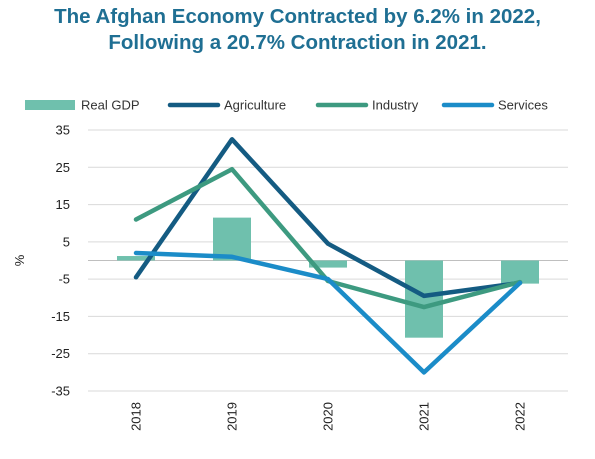 The image size is (595, 459). What do you see at coordinates (328, 264) in the screenshot?
I see `bar-real-gdp-2020` at bounding box center [328, 264].